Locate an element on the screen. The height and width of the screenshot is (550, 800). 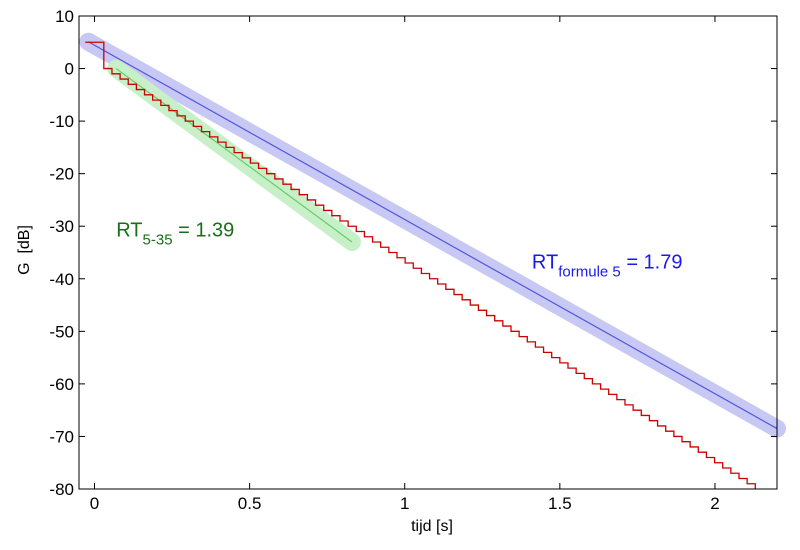
x-tick-label: 1 is located at coordinates (404, 503).